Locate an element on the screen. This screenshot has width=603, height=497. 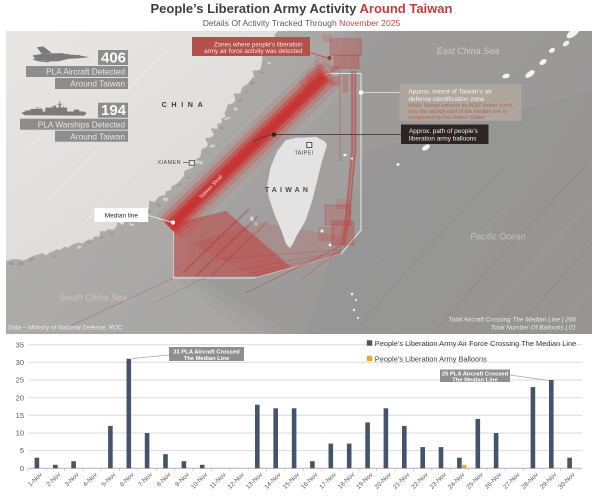
svg-text:Data – Ministry of National De: Data – Ministry of National Defense, ROC is located at coordinates (65, 328).